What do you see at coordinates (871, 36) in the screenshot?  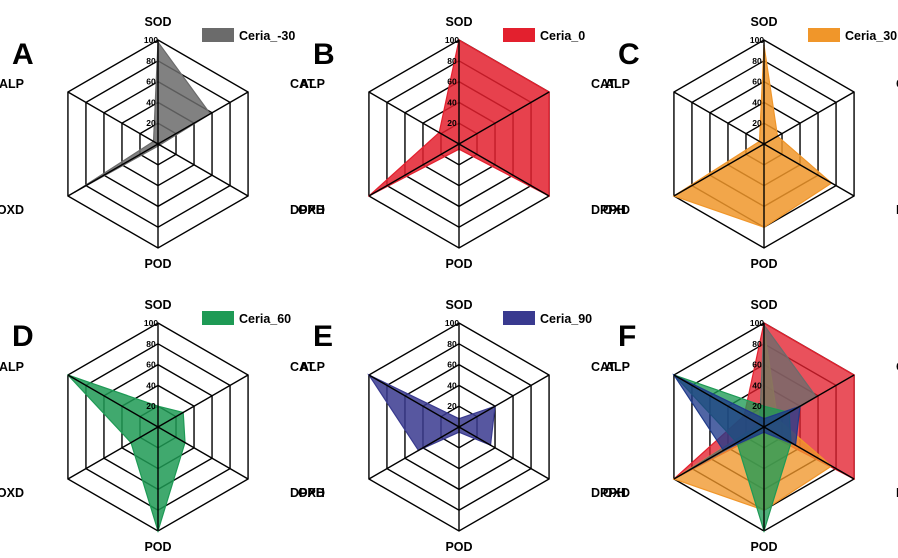 I see `legend-label: Ceria_30` at bounding box center [871, 36].